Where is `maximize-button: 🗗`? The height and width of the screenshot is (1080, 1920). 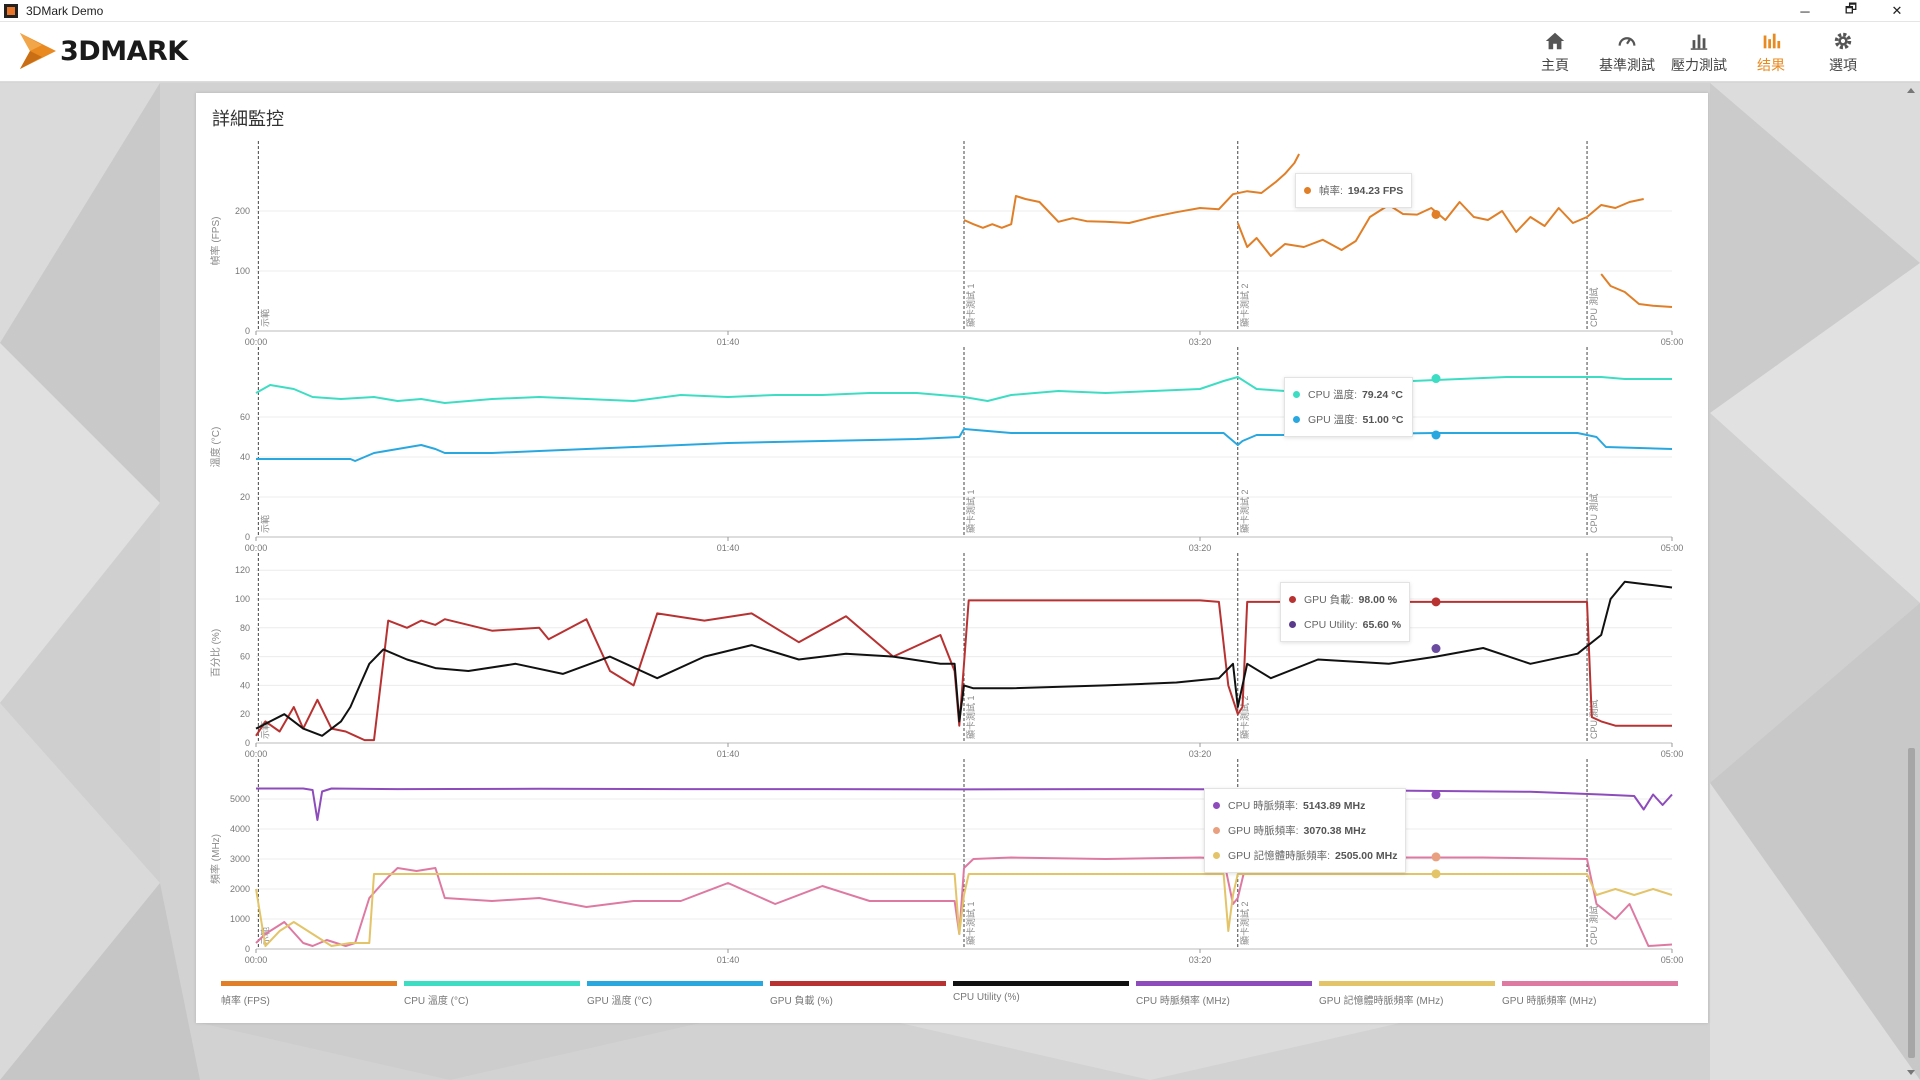 maximize-button: 🗗 is located at coordinates (1851, 8).